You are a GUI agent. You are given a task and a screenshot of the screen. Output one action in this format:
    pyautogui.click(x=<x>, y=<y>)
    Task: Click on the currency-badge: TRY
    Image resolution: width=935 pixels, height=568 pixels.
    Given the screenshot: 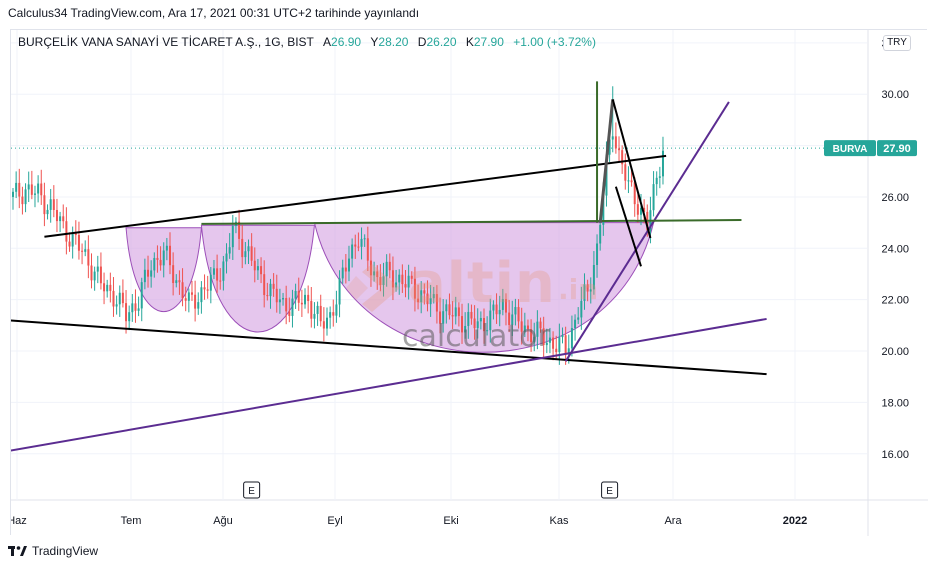 What is the action you would take?
    pyautogui.click(x=897, y=43)
    